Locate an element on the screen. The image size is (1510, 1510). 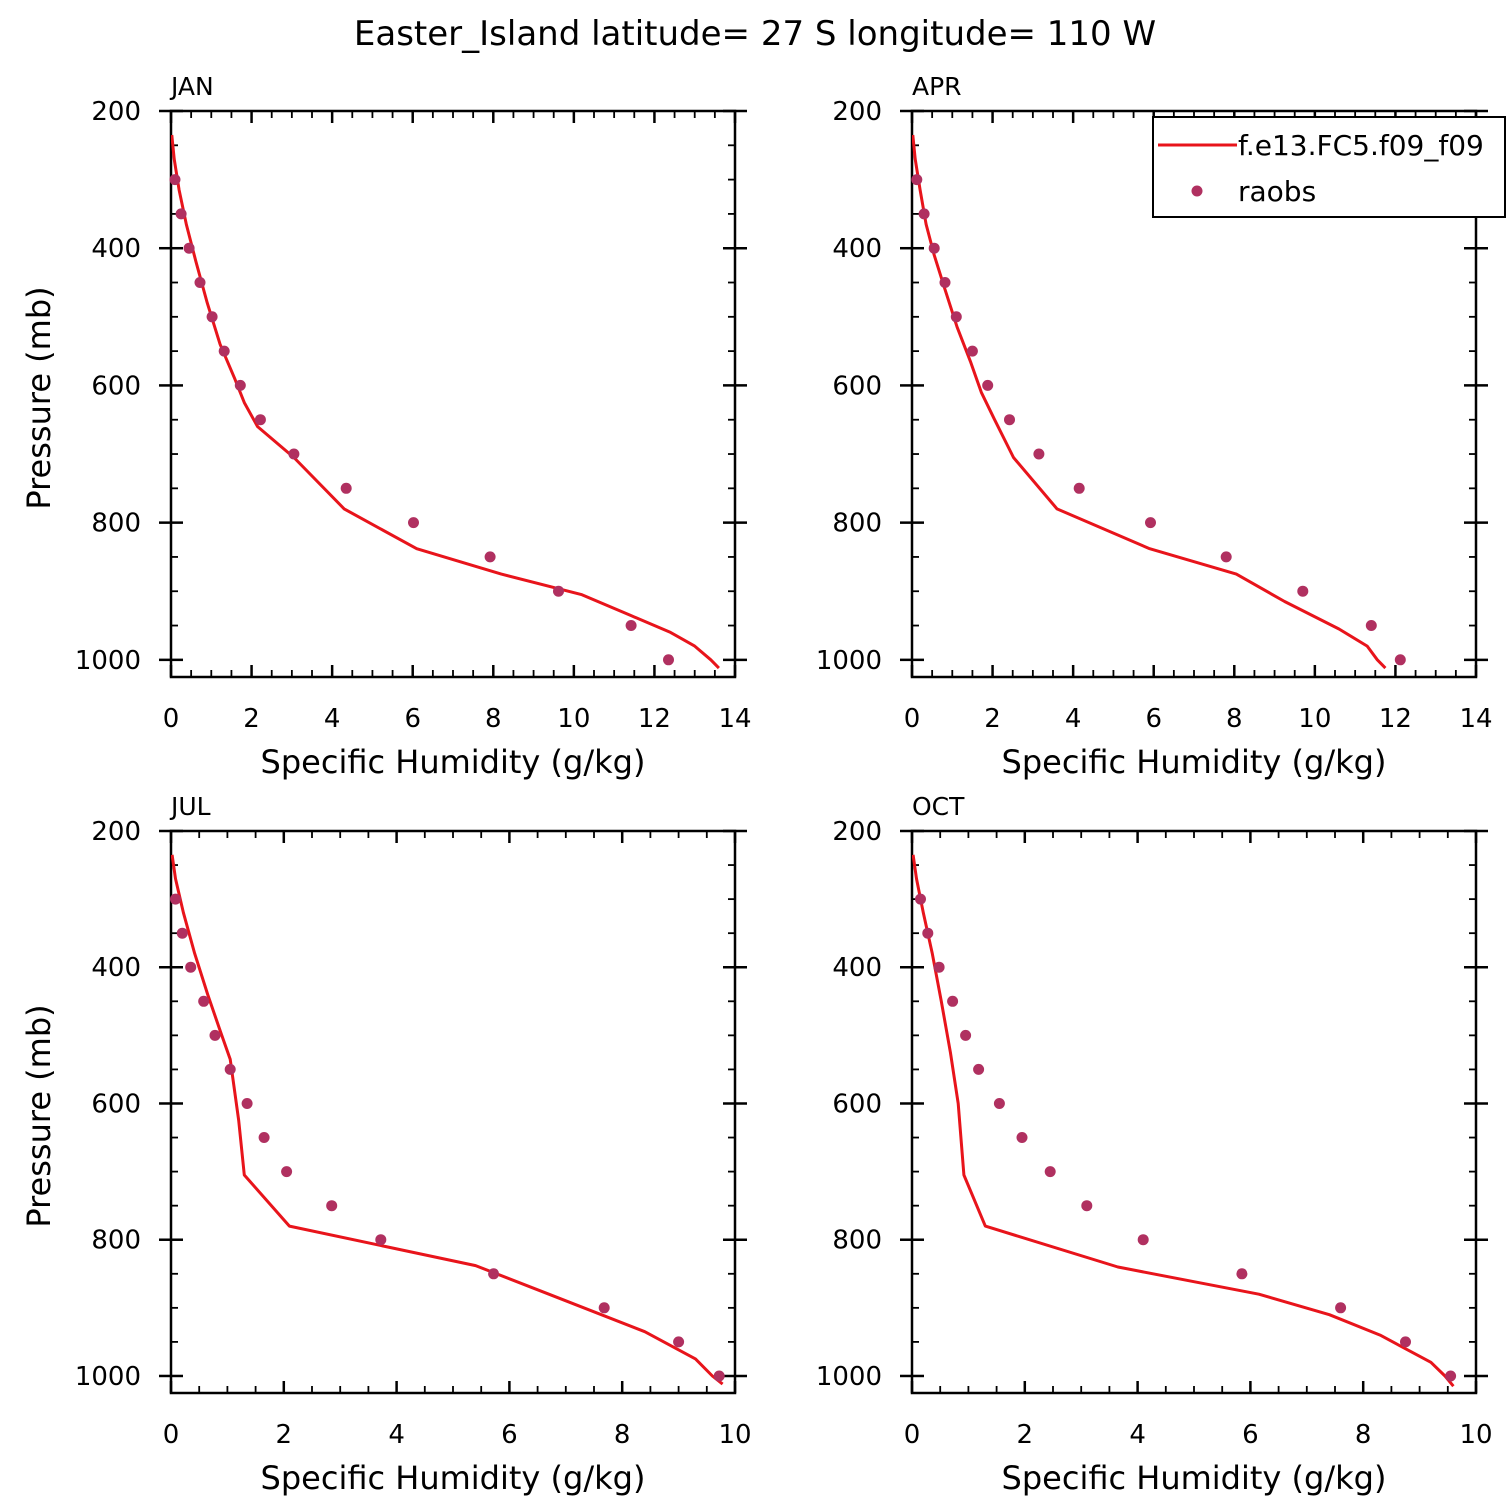
legend-dot-swatch is located at coordinates (1197, 191).